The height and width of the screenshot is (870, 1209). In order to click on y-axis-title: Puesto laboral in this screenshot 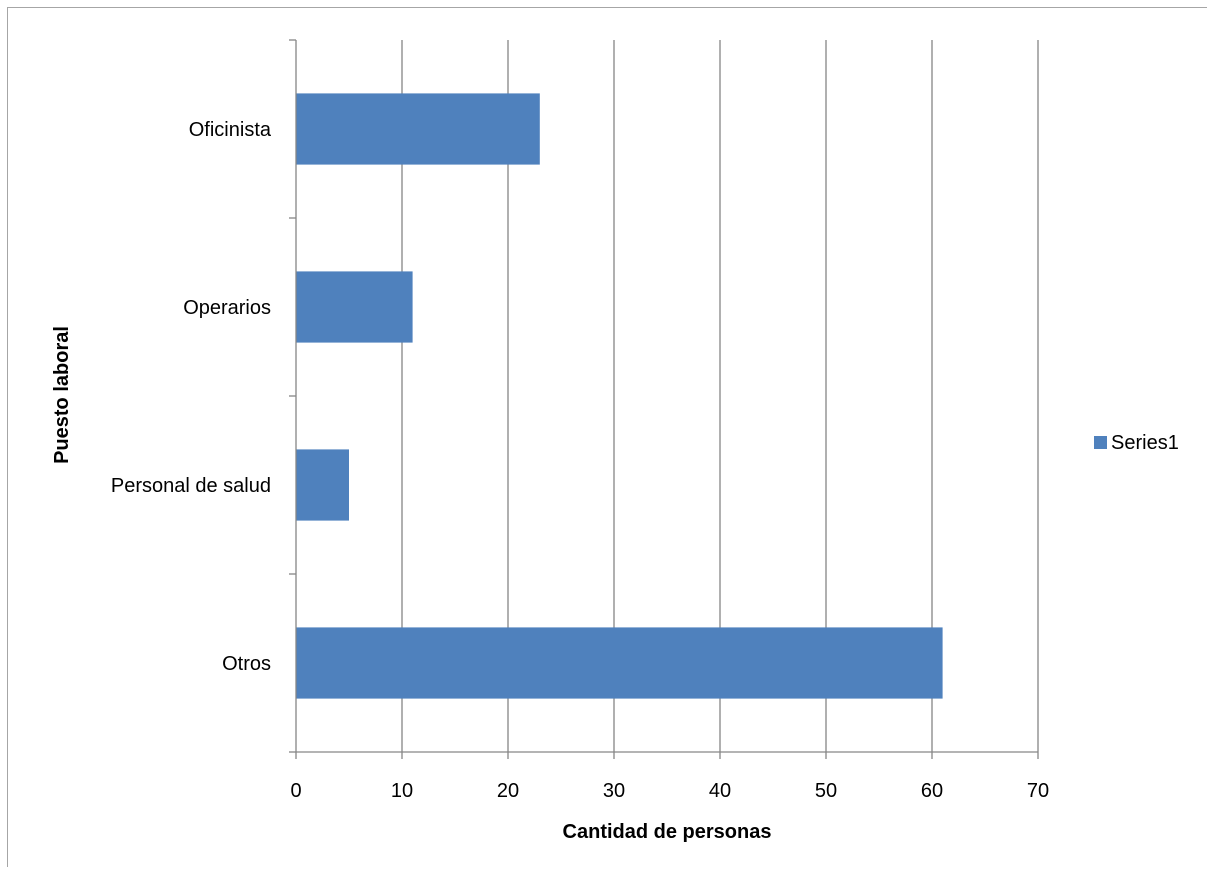, I will do `click(62, 395)`.